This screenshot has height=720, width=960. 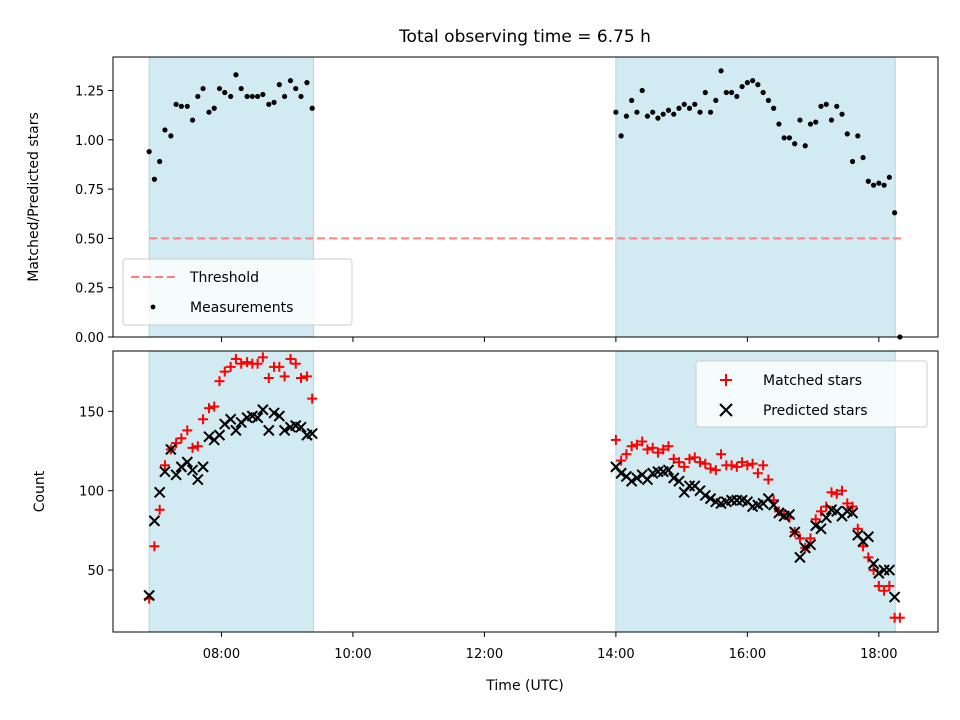 What do you see at coordinates (89, 289) in the screenshot?
I see `y-tick-label: 0.25` at bounding box center [89, 289].